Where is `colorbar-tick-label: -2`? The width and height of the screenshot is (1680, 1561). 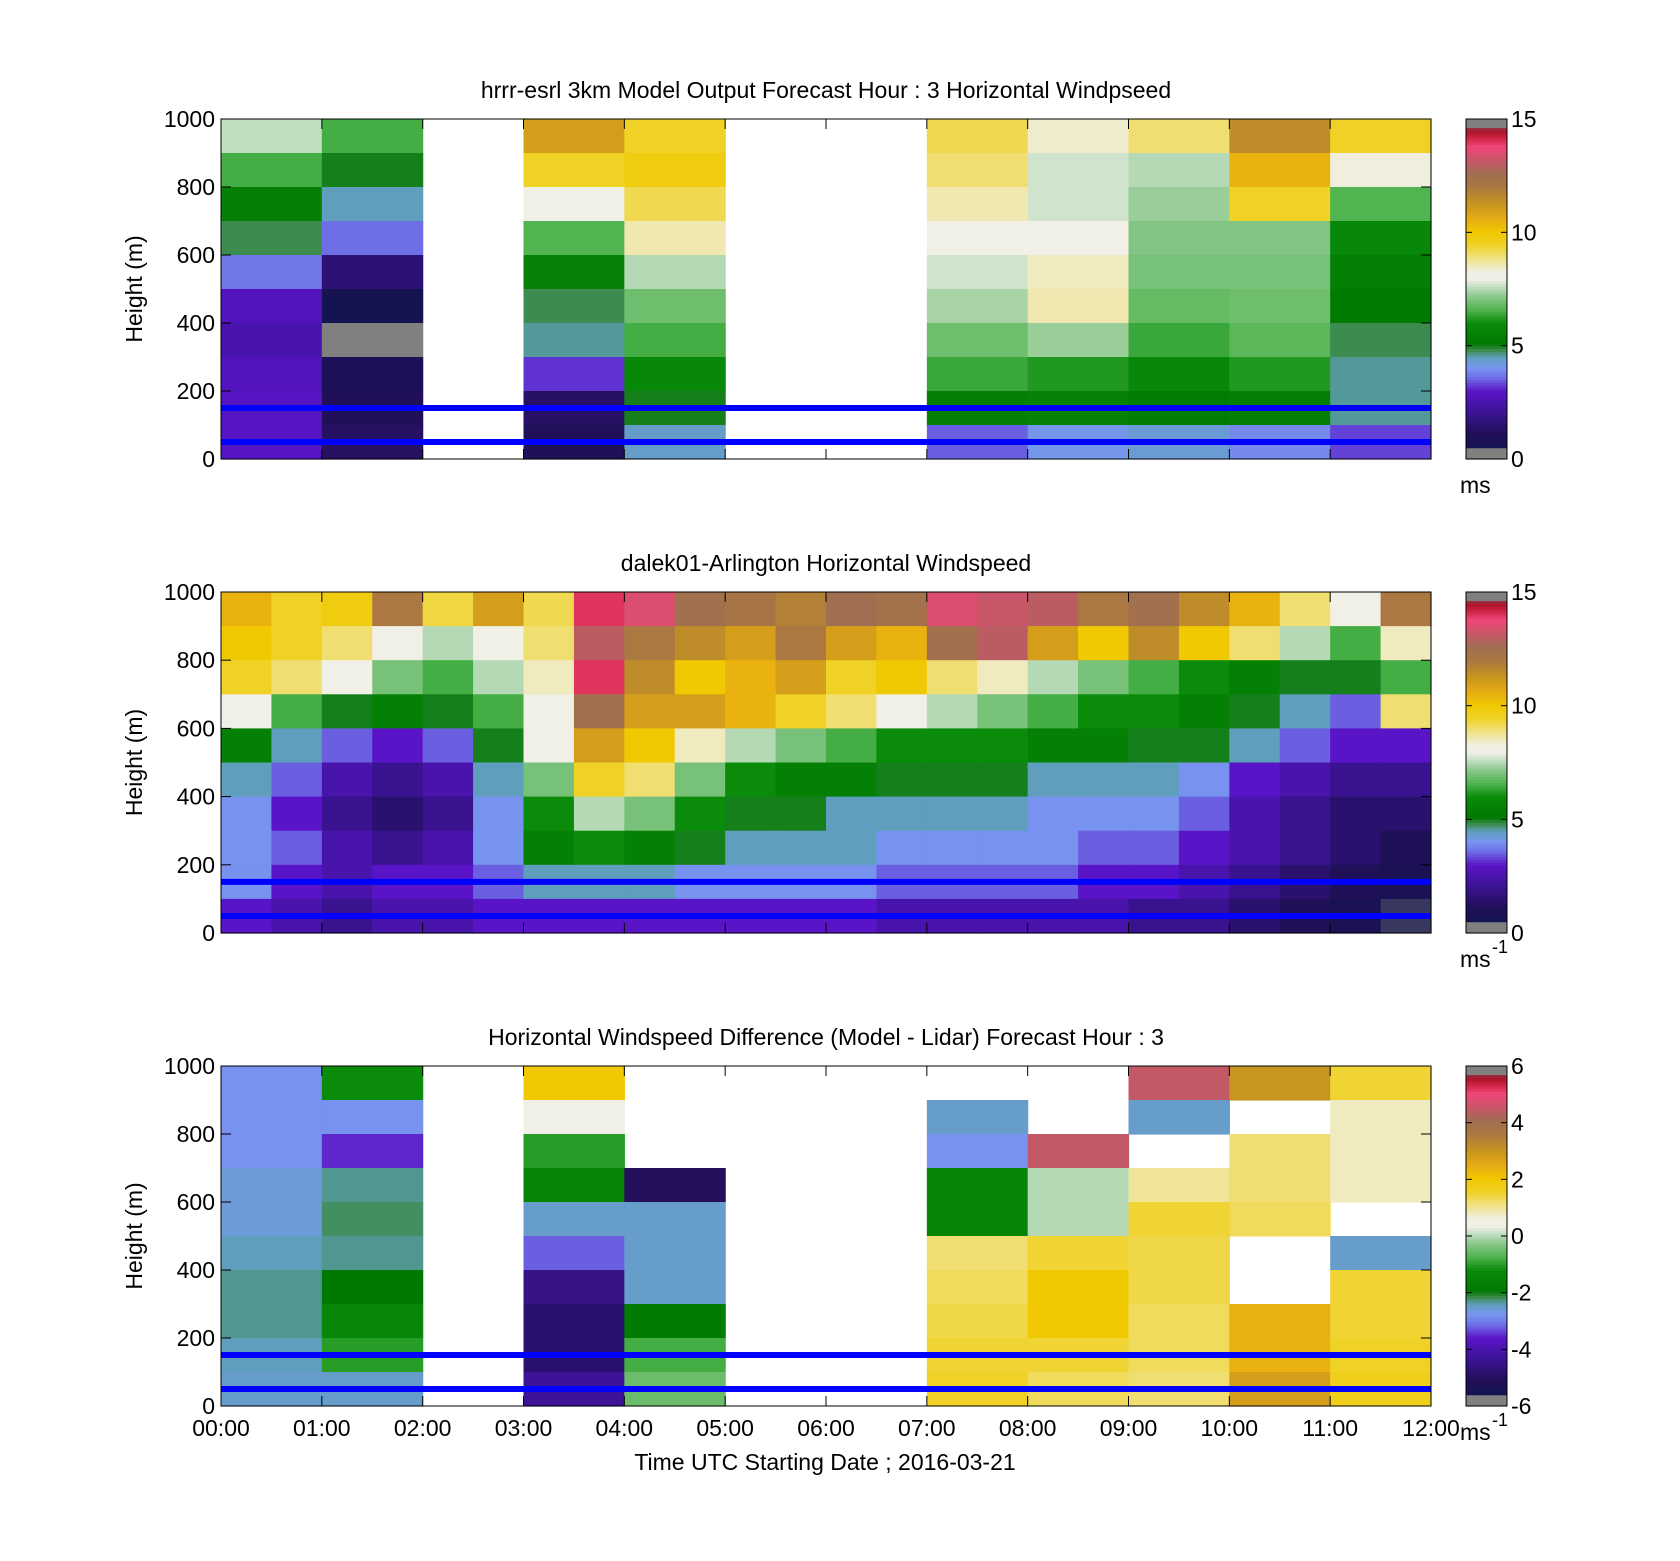
colorbar-tick-label: -2 is located at coordinates (1521, 1293).